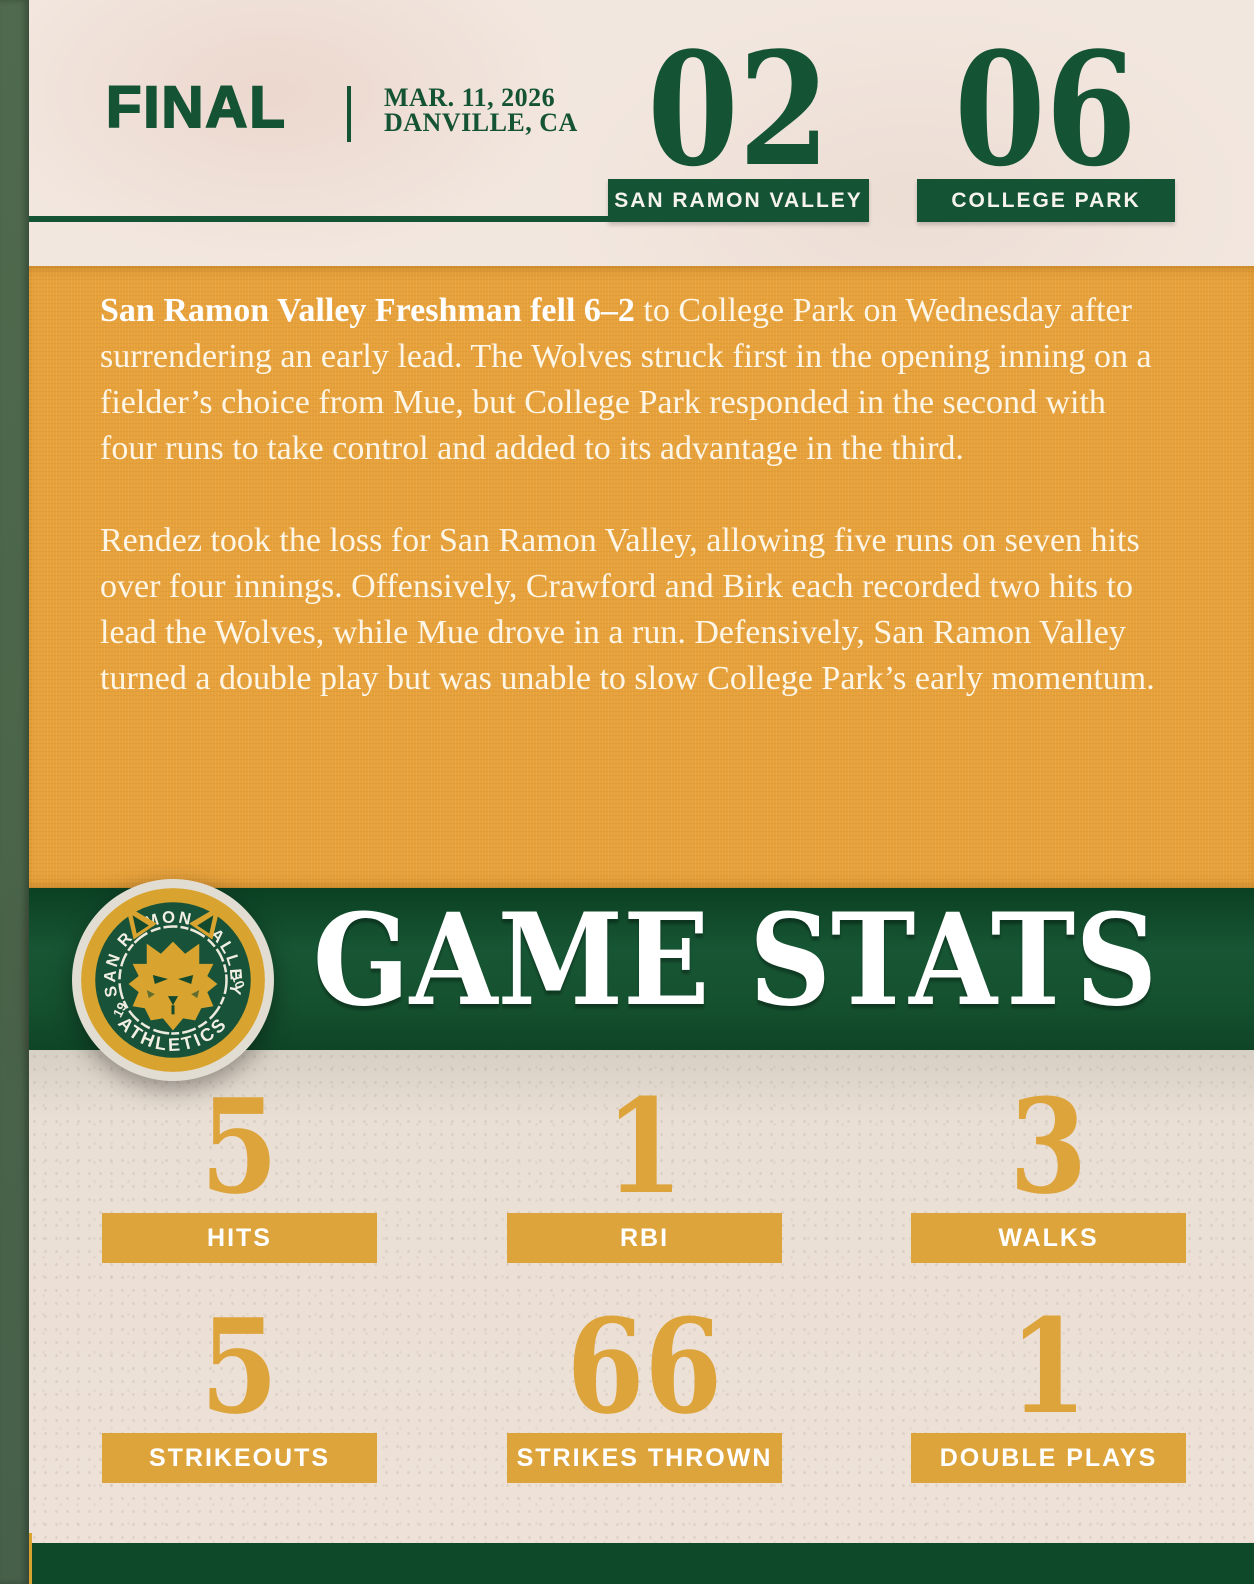 The image size is (1254, 1584). What do you see at coordinates (321, 219) in the screenshot?
I see `header-rule` at bounding box center [321, 219].